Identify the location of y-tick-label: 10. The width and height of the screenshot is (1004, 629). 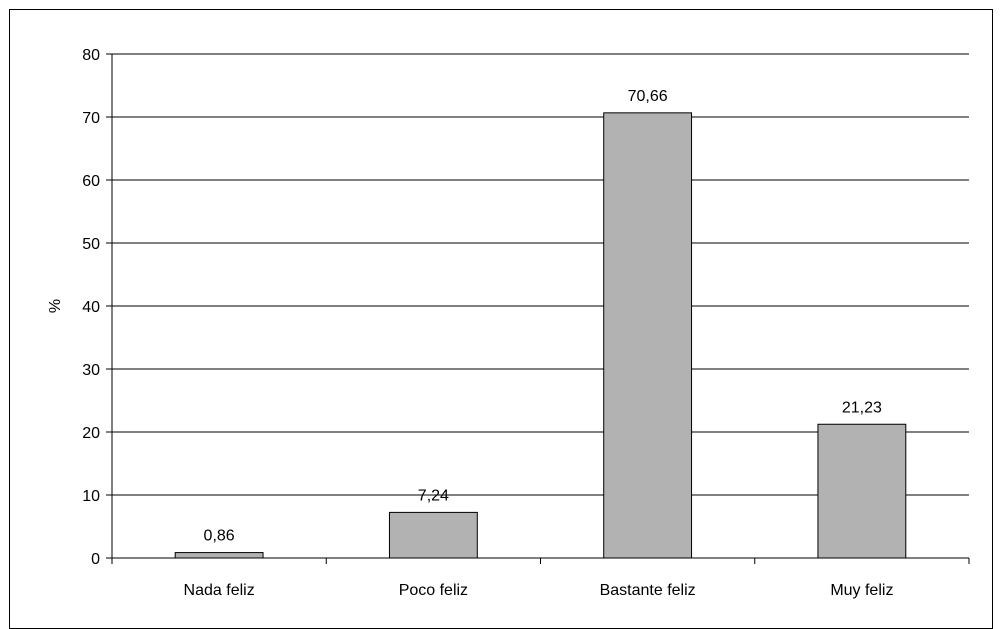
(91, 496).